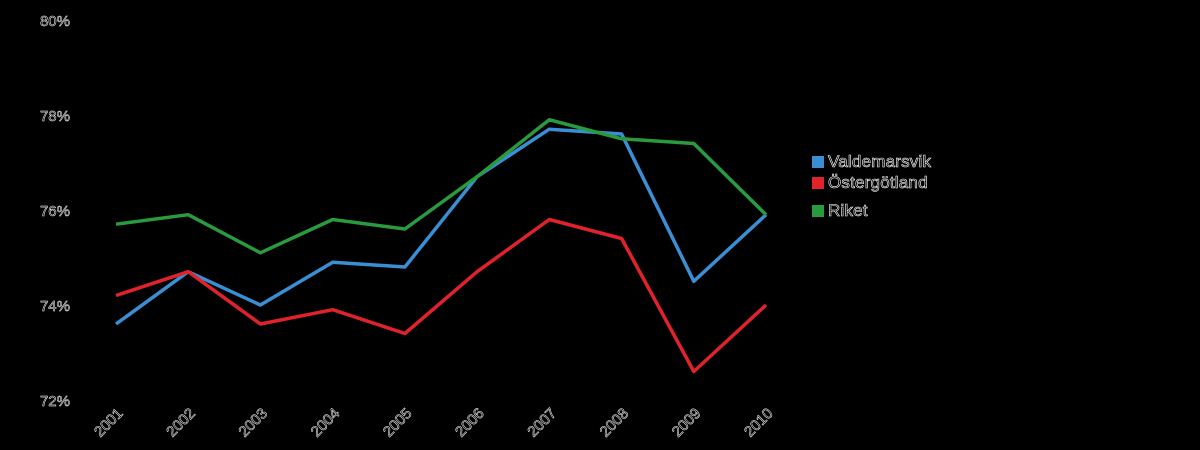 The width and height of the screenshot is (1200, 450). I want to click on y-tick-label: 76%, so click(55, 211).